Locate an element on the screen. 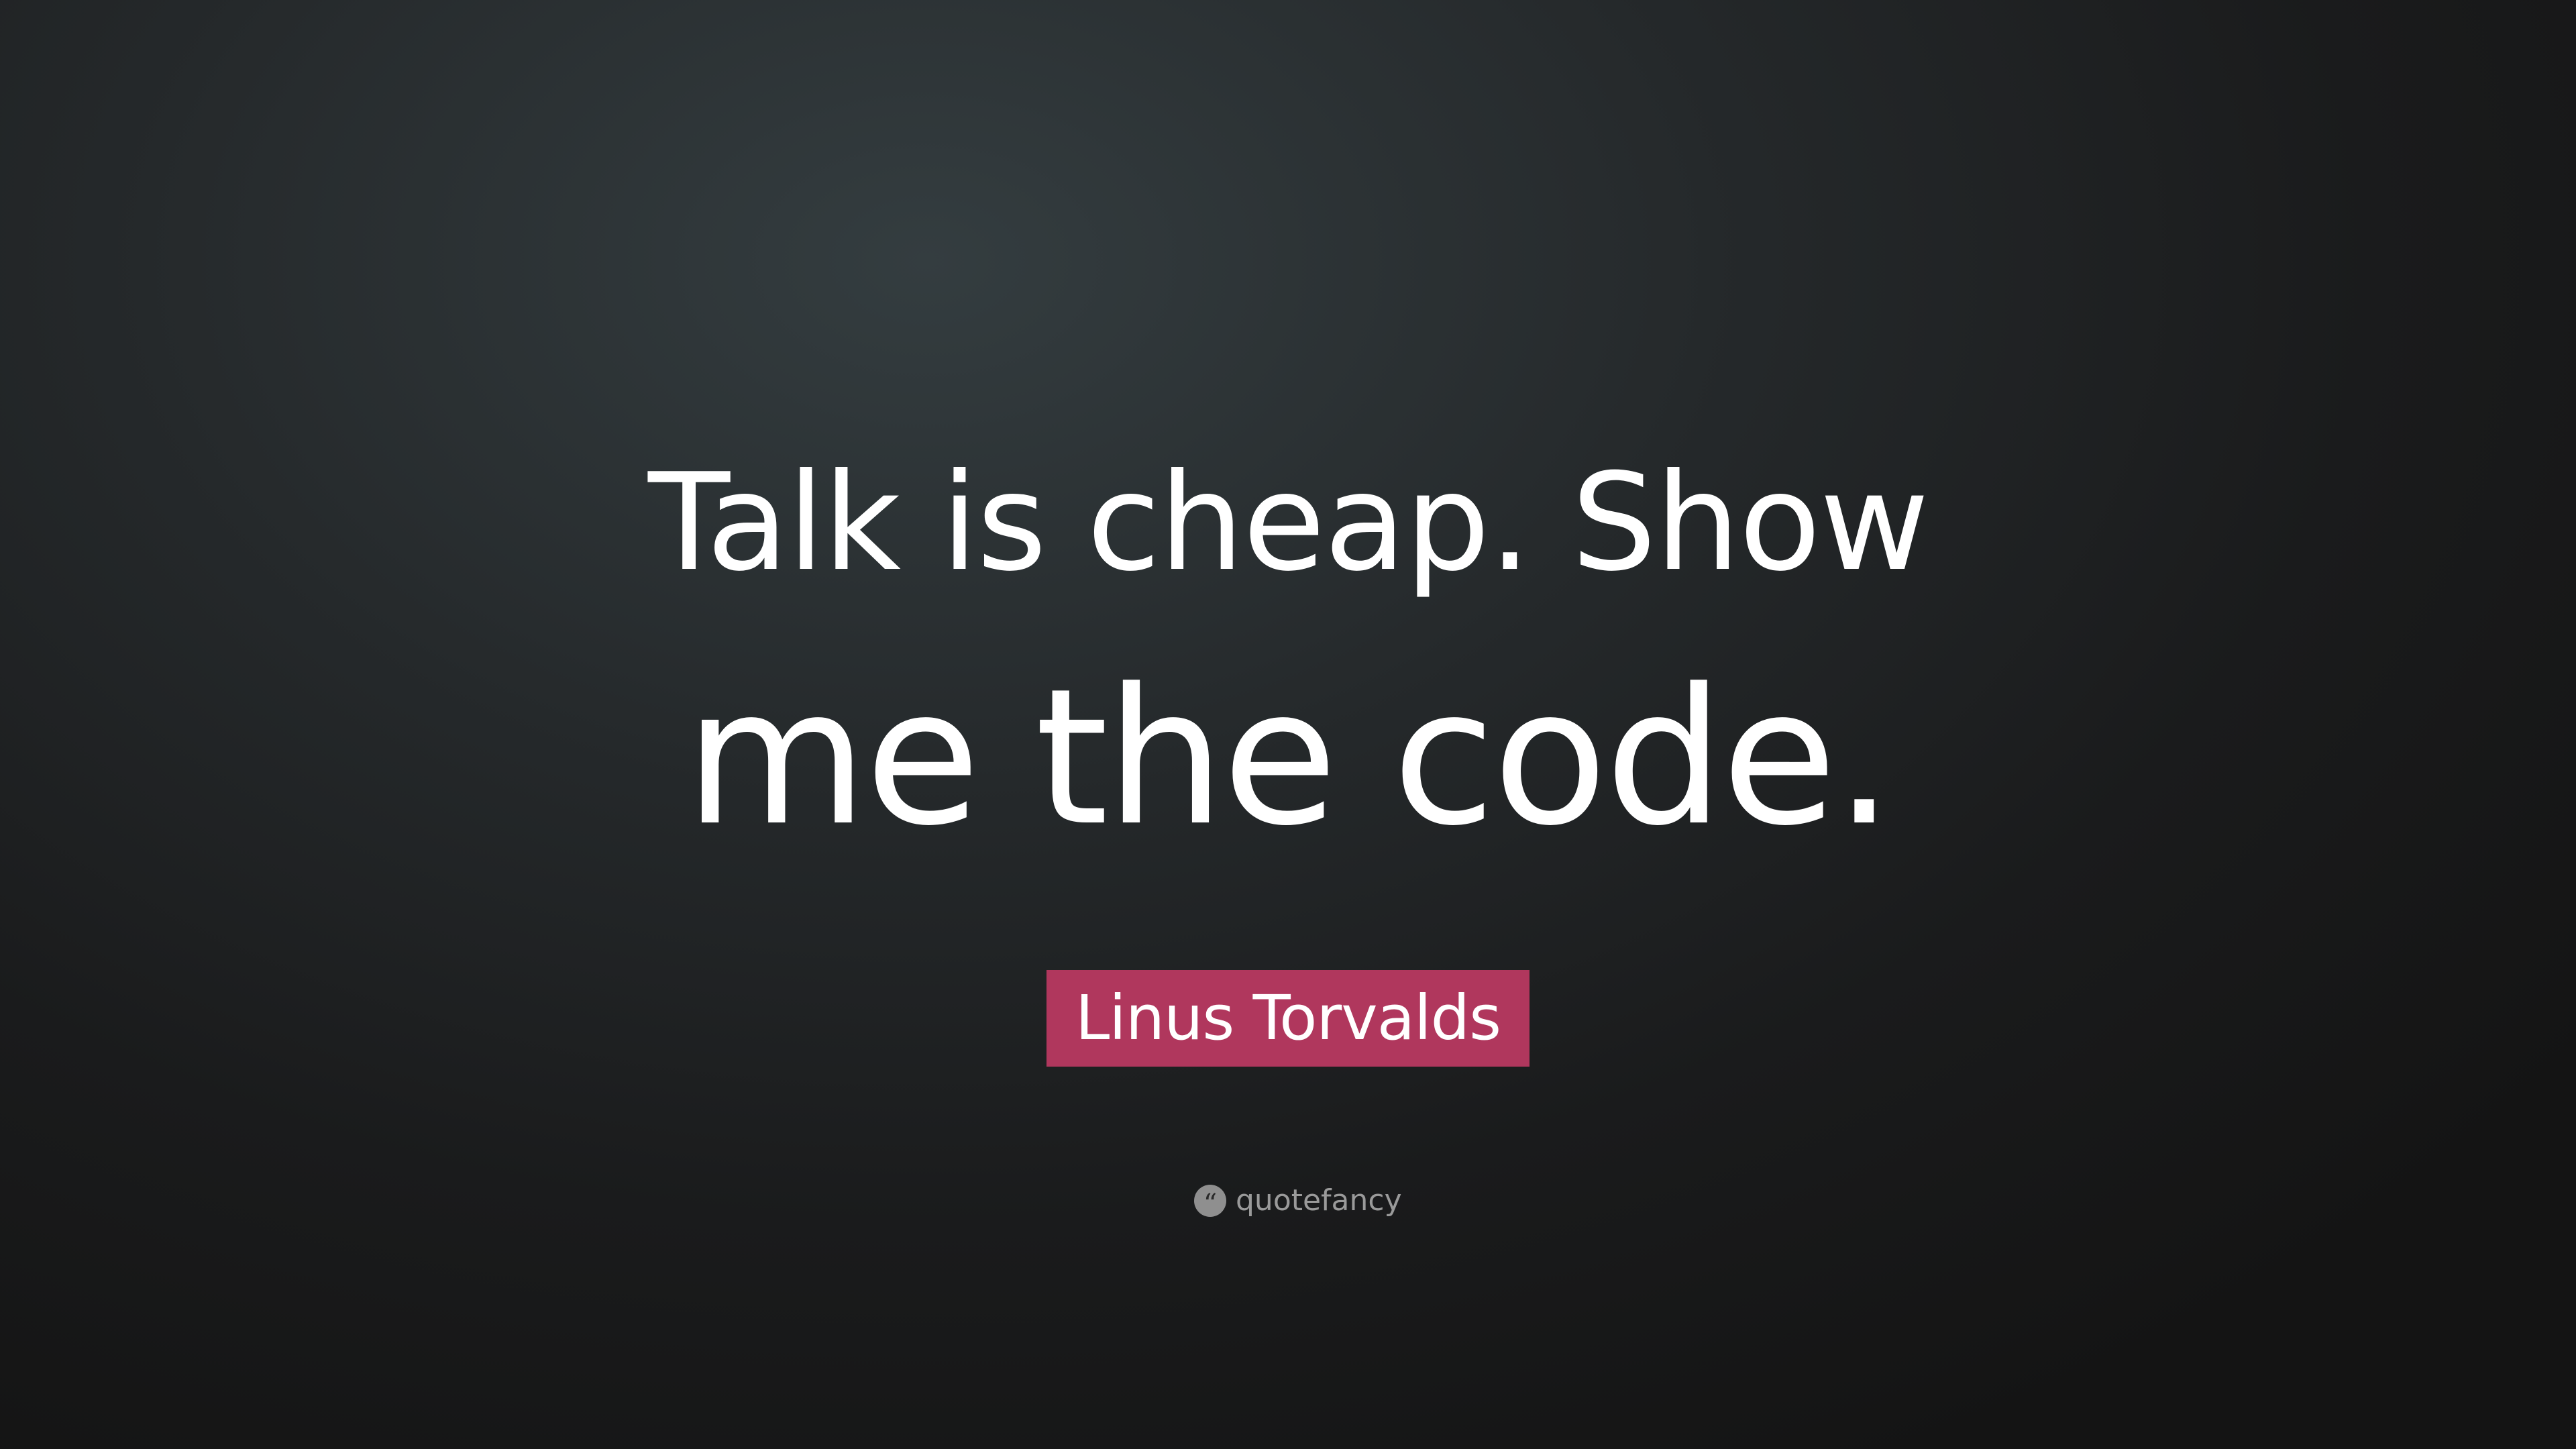 This screenshot has height=1449, width=2576. author-badge: Linus Torvalds is located at coordinates (1287, 1018).